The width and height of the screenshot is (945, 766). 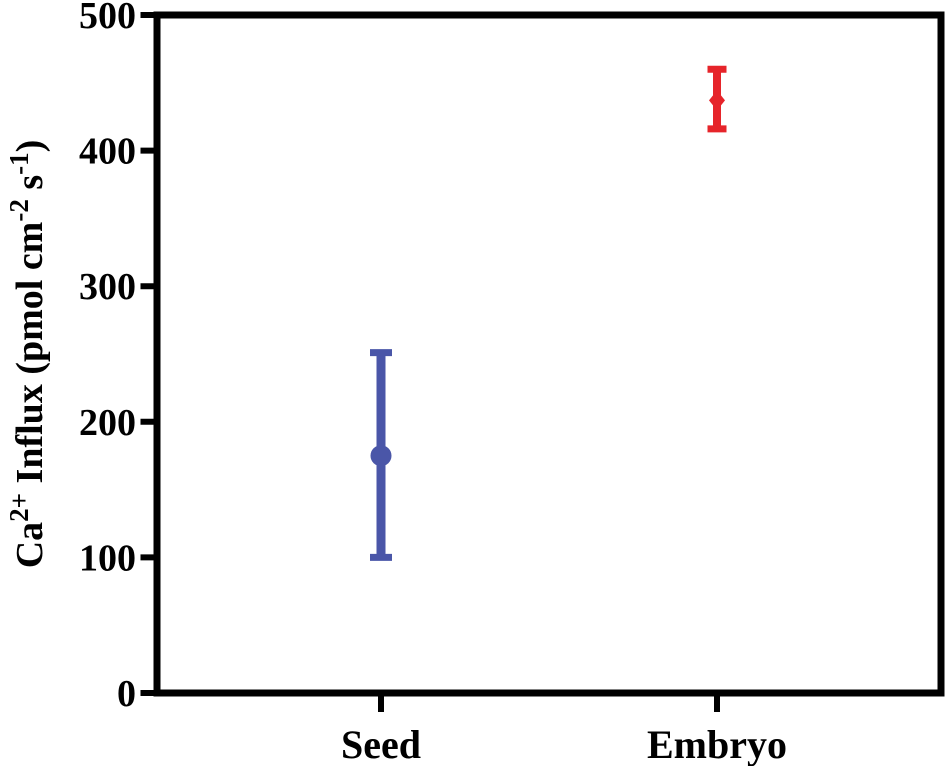 I want to click on seed-series, so click(x=381, y=455).